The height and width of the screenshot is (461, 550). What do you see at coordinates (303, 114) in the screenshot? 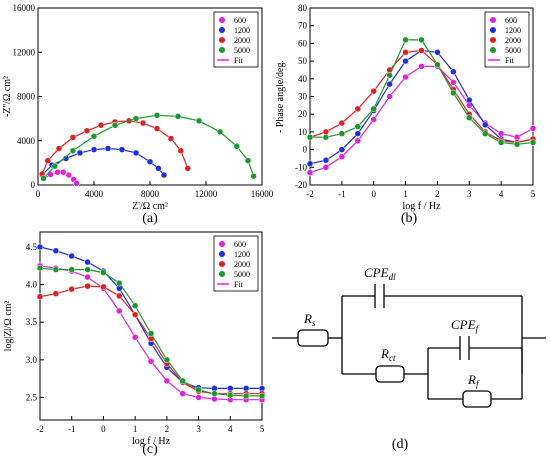
I see `y-tick-label: 20` at bounding box center [303, 114].